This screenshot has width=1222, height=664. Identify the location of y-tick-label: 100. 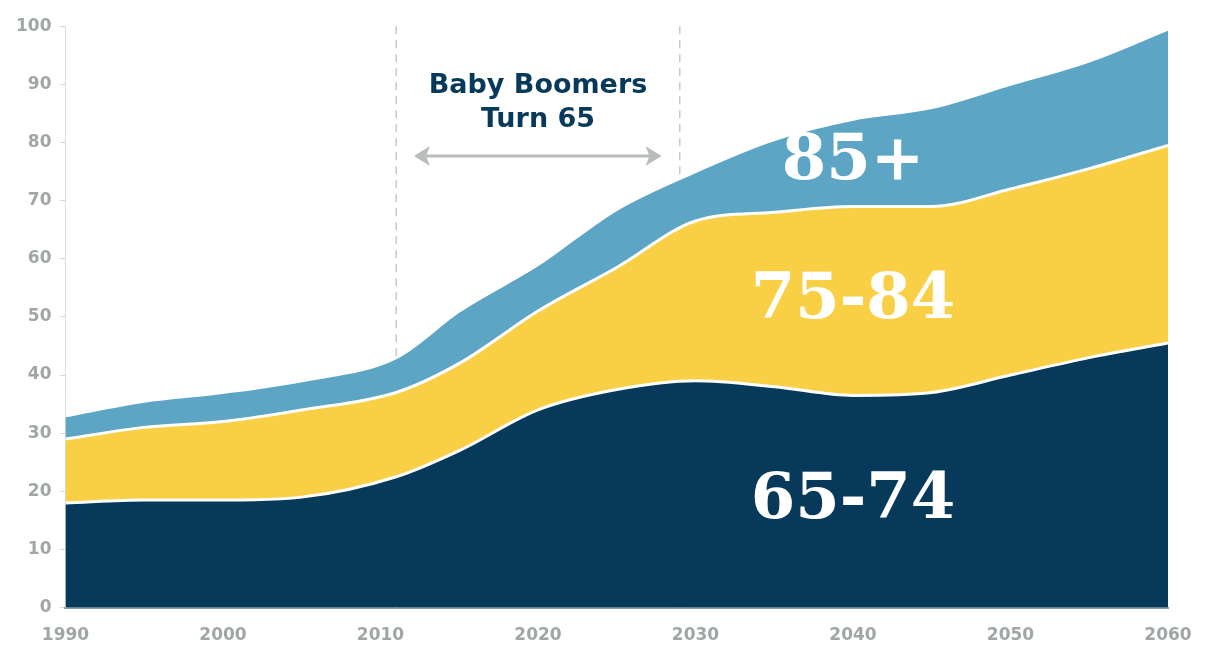
(33, 24).